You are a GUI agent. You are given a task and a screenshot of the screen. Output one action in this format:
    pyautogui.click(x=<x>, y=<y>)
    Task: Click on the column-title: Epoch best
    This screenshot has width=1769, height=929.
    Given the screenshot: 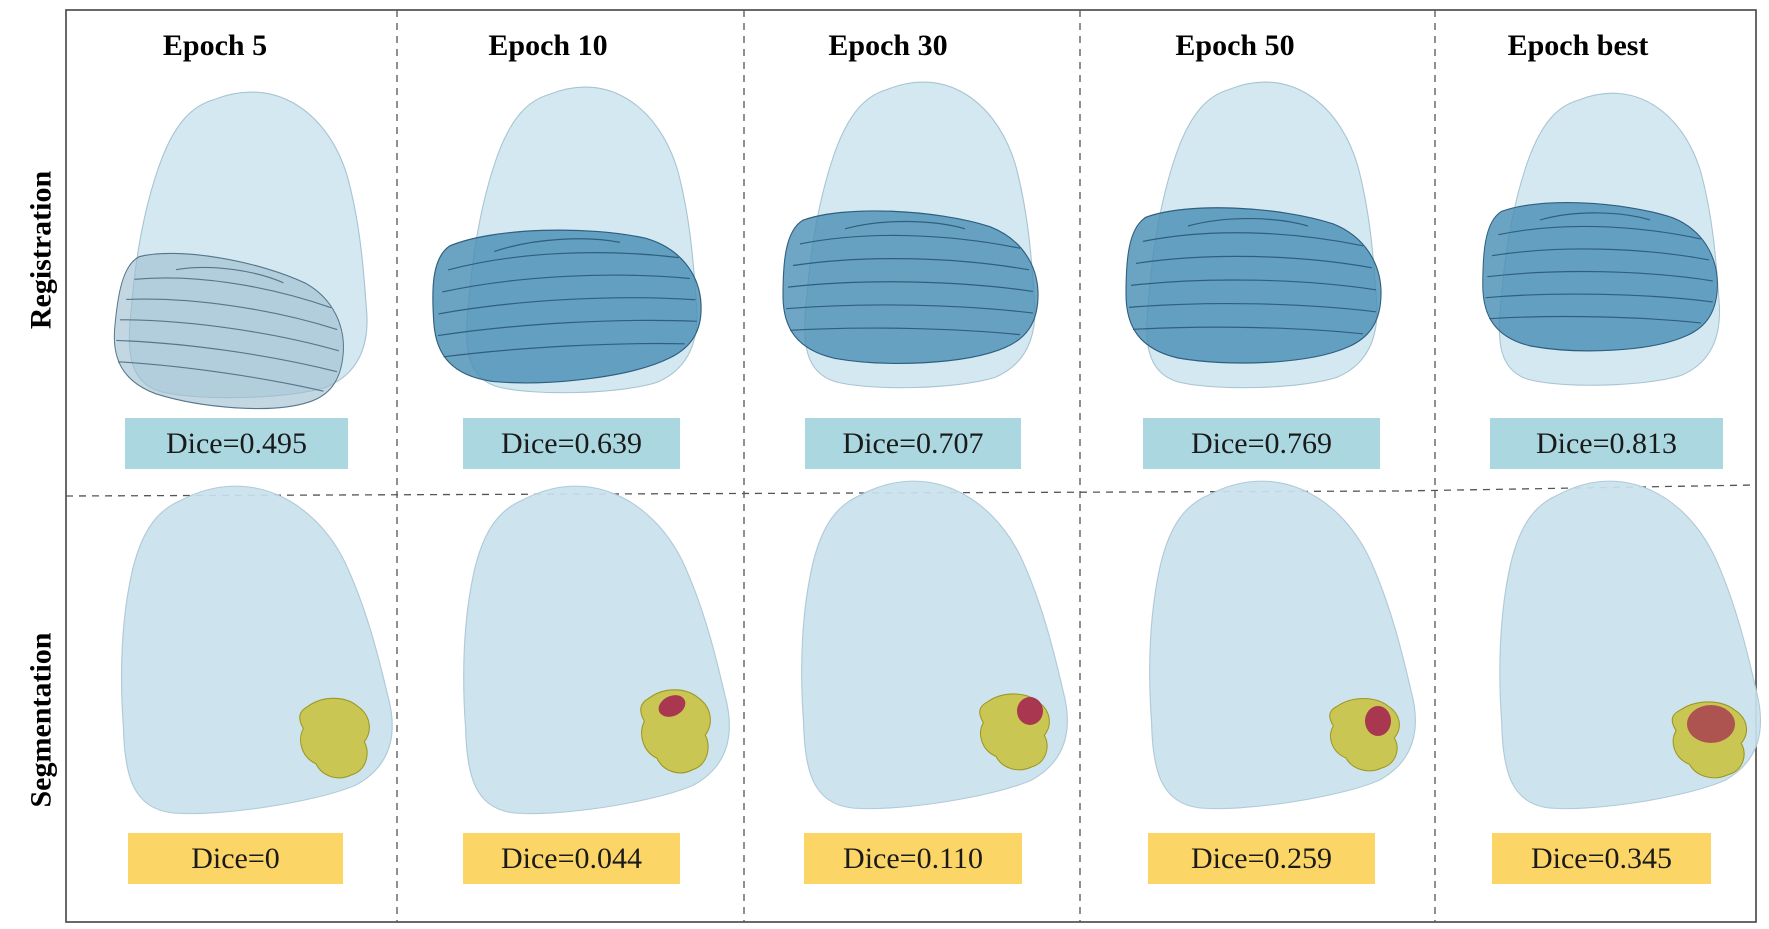 What is the action you would take?
    pyautogui.click(x=1578, y=45)
    